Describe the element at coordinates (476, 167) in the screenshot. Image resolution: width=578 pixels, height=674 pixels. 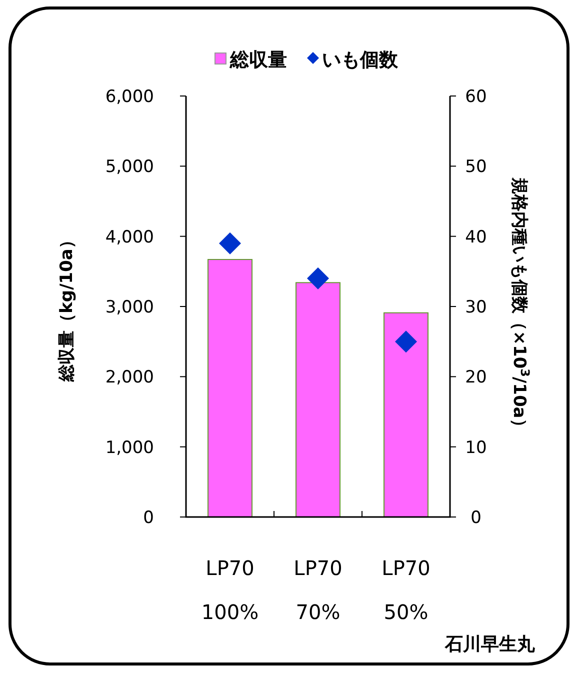
I see `y2-tick-label: 50` at that location.